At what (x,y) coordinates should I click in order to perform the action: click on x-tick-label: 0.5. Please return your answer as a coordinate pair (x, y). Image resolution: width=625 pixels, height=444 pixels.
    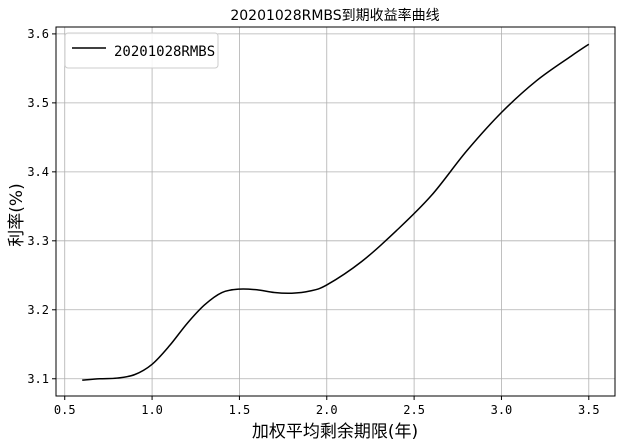
    Looking at the image, I should click on (65, 410).